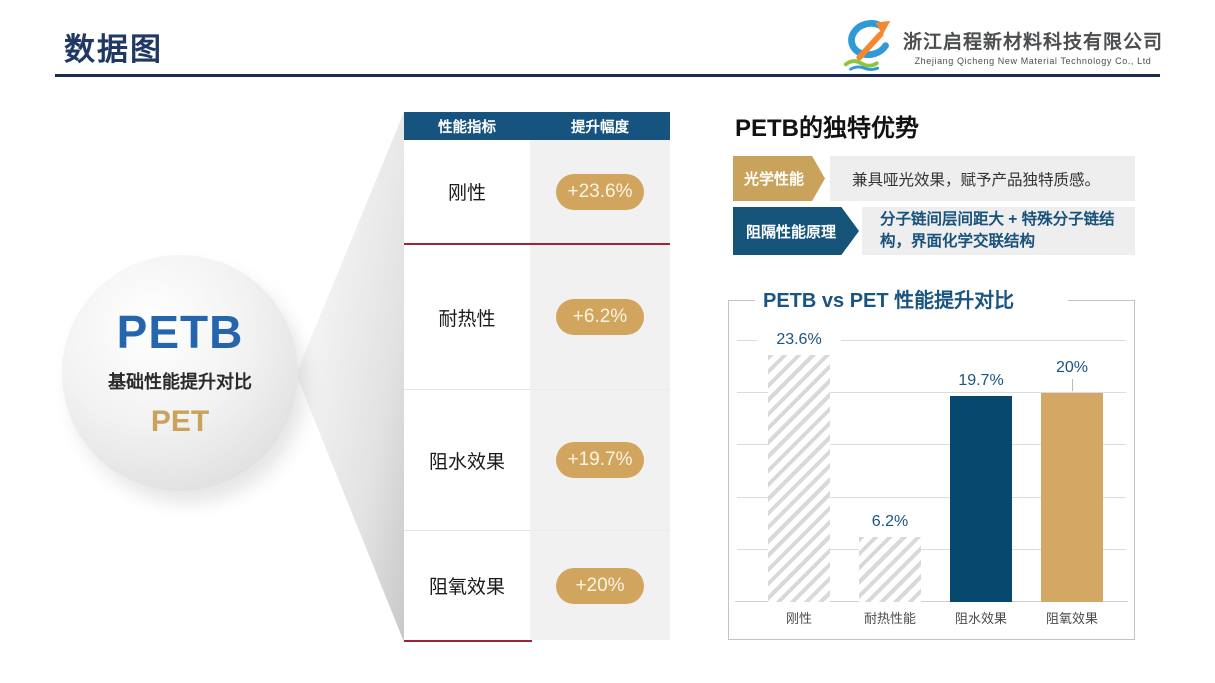 Image resolution: width=1215 pixels, height=683 pixels. Describe the element at coordinates (798, 618) in the screenshot. I see `chart-category-label: 刚性` at that location.